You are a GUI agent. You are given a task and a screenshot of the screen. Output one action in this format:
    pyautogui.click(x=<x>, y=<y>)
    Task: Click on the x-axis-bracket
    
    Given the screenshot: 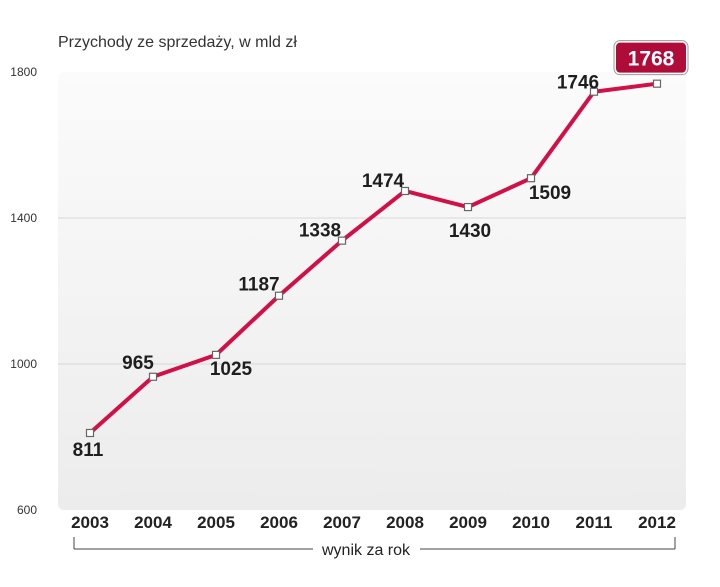 What is the action you would take?
    pyautogui.click(x=374, y=543)
    